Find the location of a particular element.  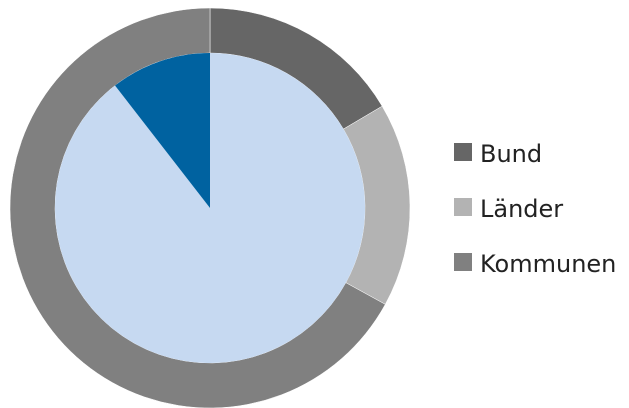

legend-swatch-bund is located at coordinates (463, 152).